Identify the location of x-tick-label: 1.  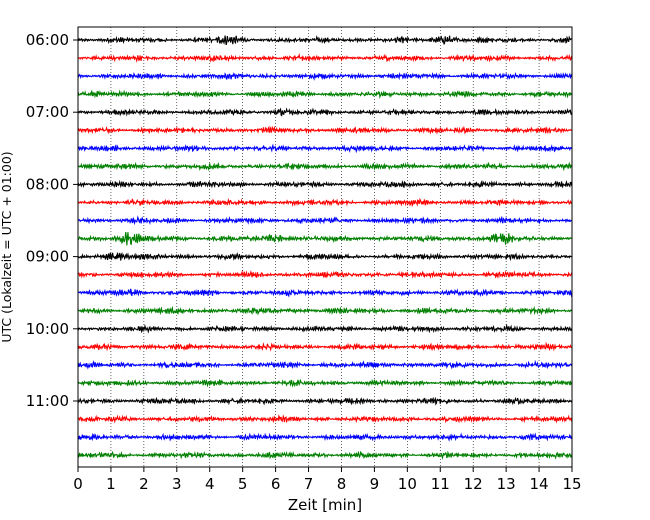
(111, 484).